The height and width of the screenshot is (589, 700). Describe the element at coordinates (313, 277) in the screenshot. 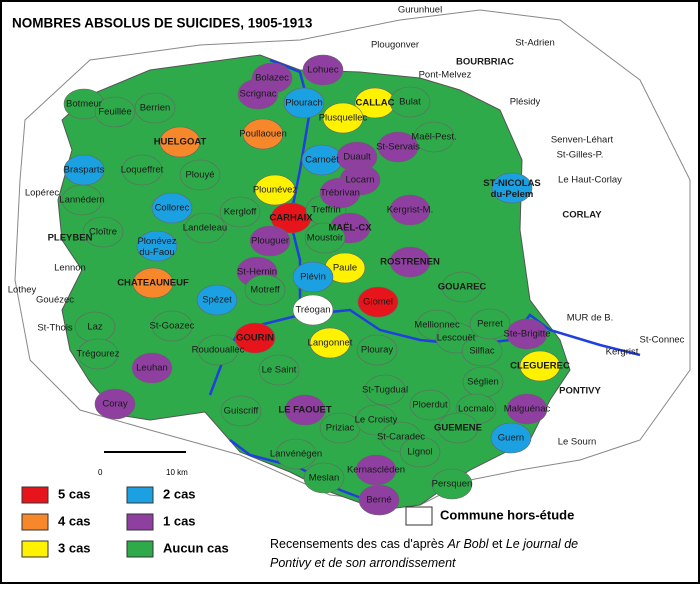

I see `commune-label: Plévin` at that location.